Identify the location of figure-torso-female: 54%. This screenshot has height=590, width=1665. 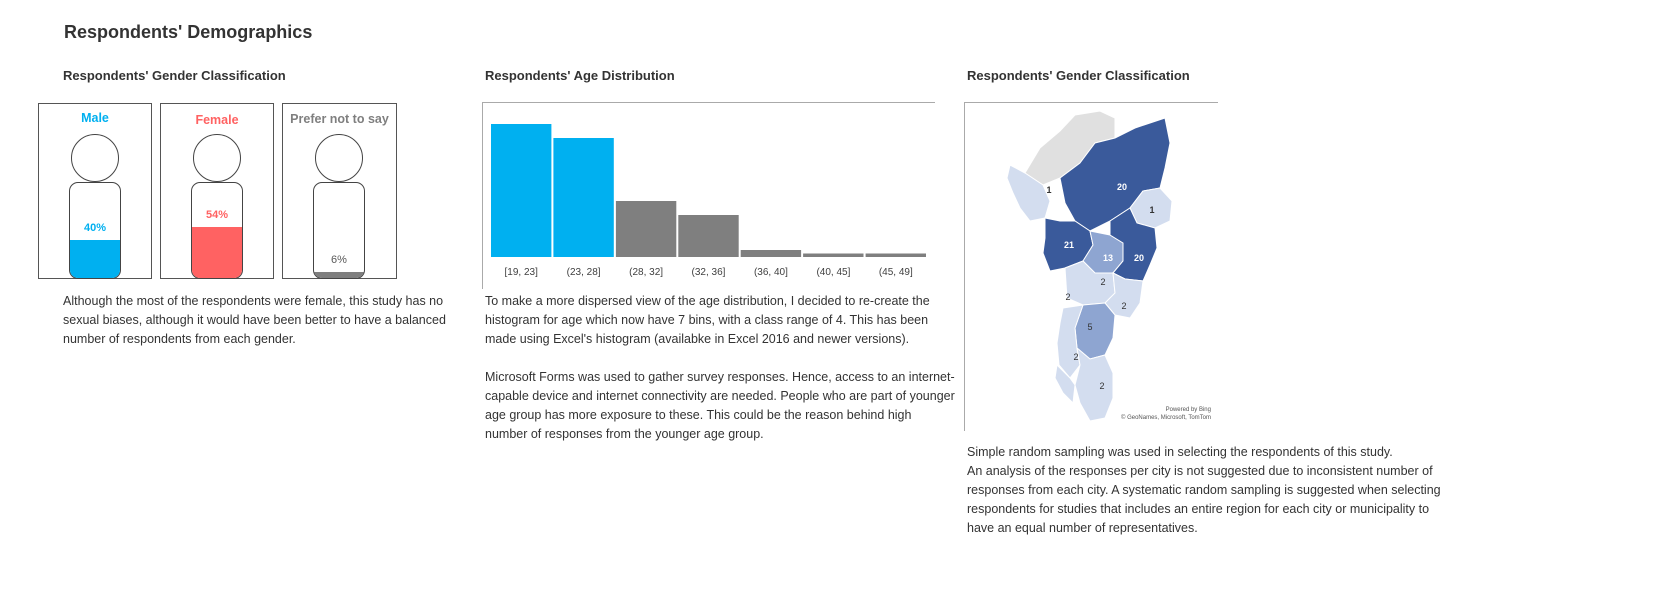
(217, 230).